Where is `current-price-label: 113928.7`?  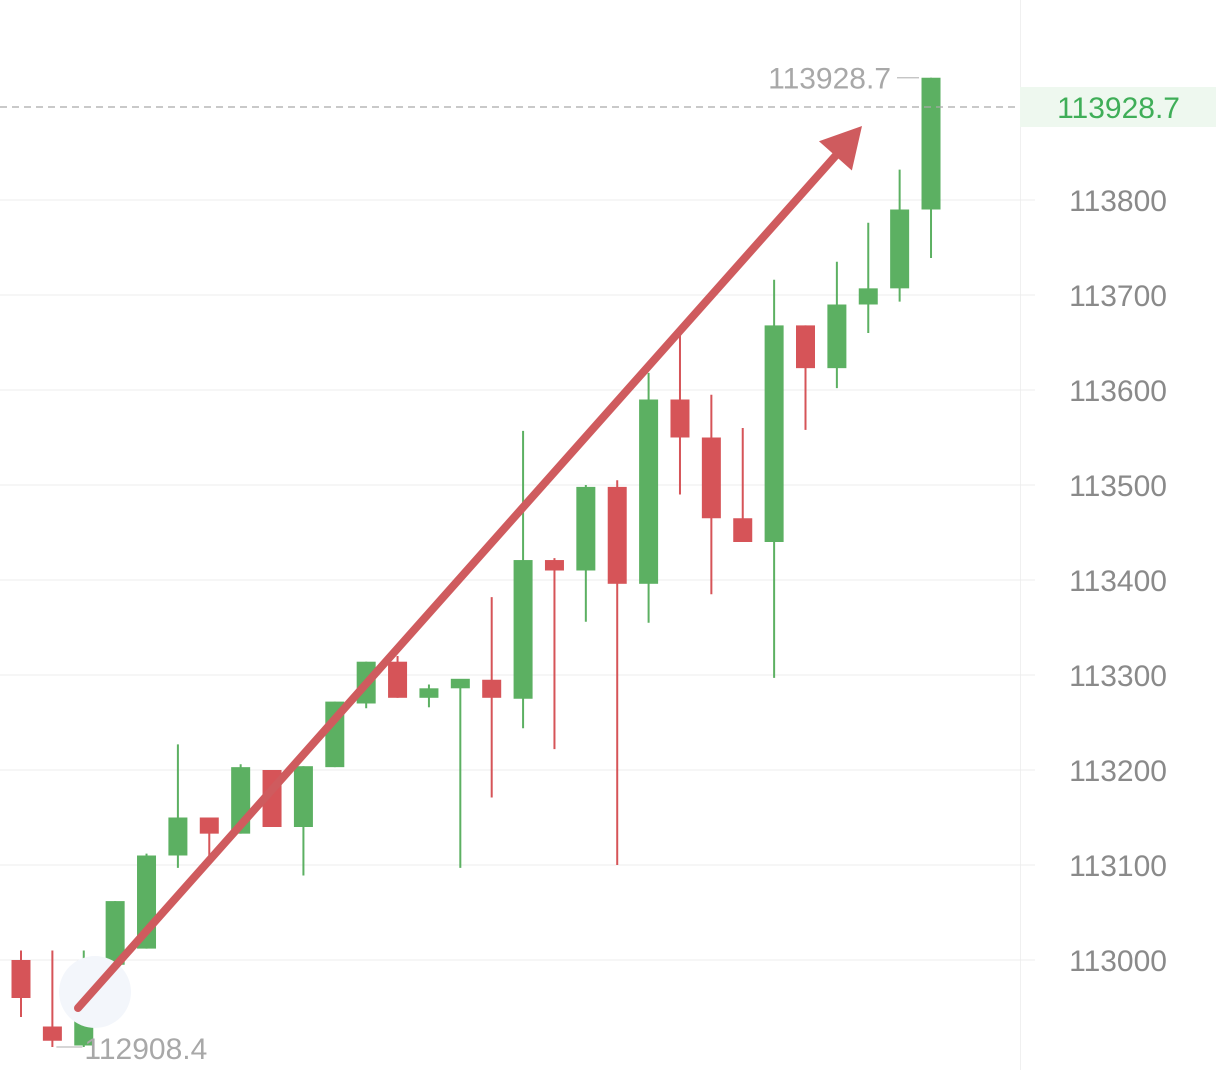
current-price-label: 113928.7 is located at coordinates (1118, 108).